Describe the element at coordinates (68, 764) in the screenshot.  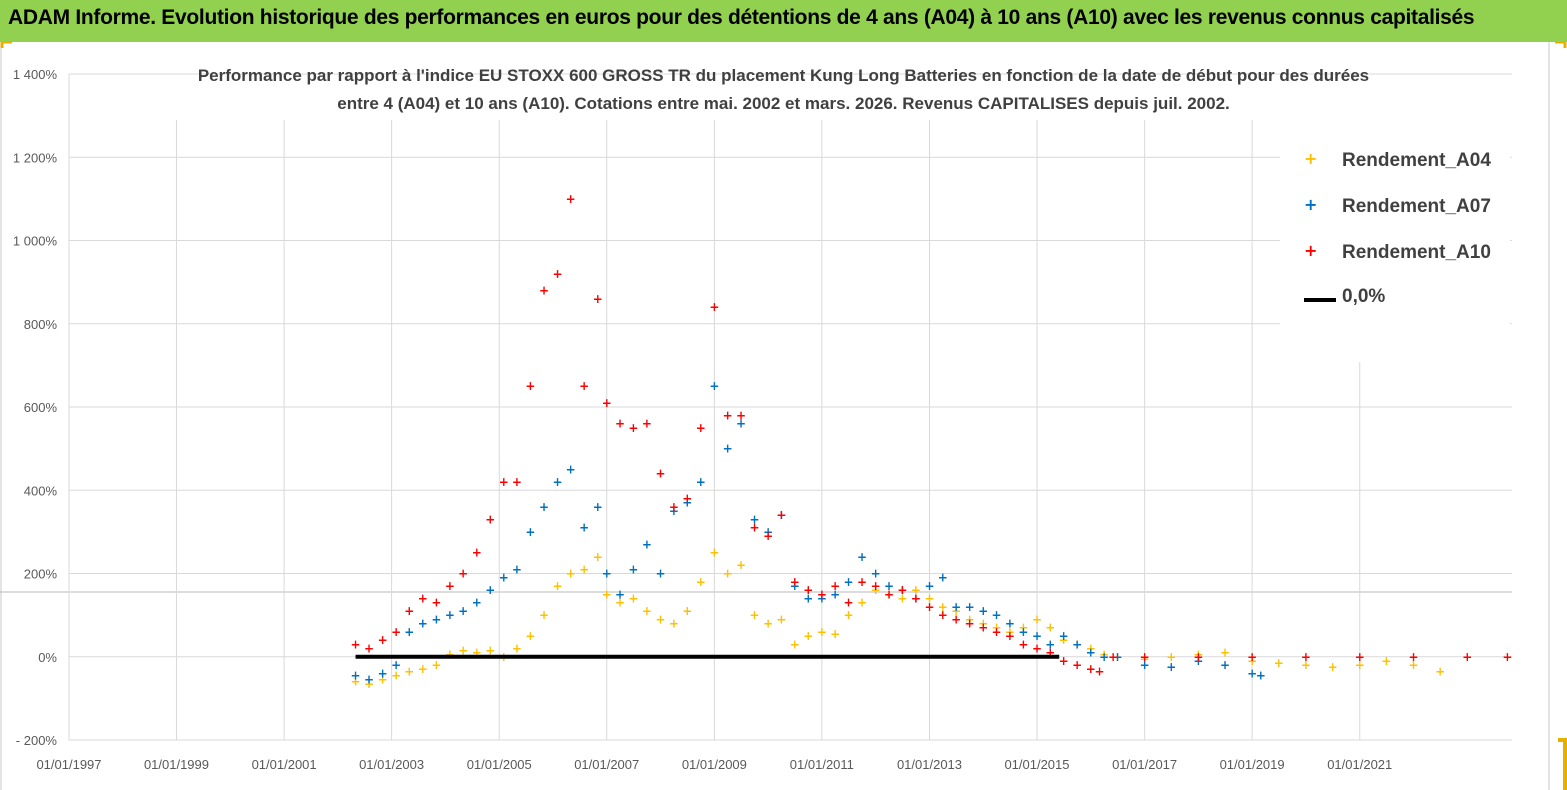
I see `x-tick-label: 01/01/1997` at that location.